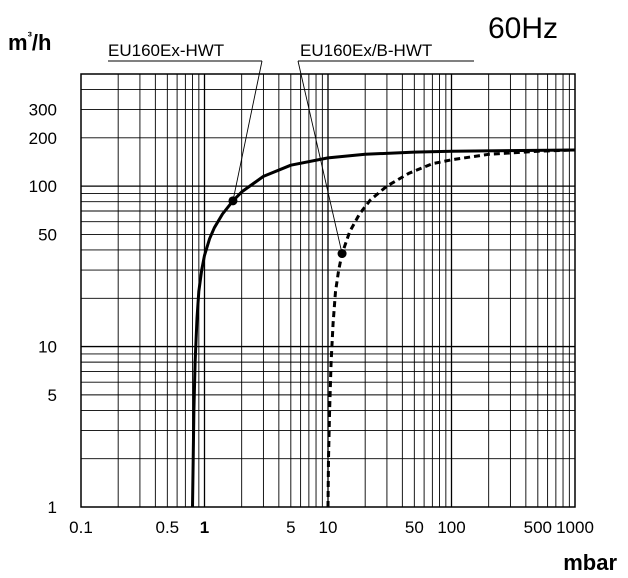 This screenshot has width=628, height=578. What do you see at coordinates (414, 527) in the screenshot?
I see `x-tick-label: 50` at bounding box center [414, 527].